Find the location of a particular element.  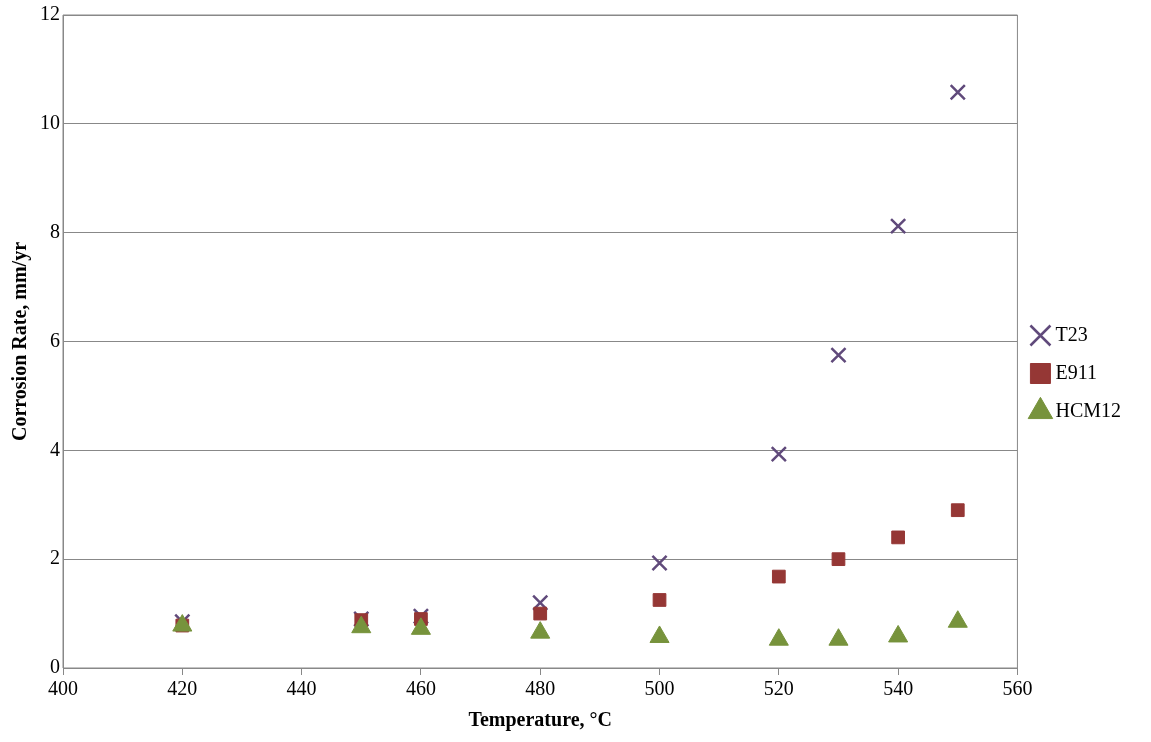

y-axis-title: Corrosion Rate, mm/yr is located at coordinates (20, 341).